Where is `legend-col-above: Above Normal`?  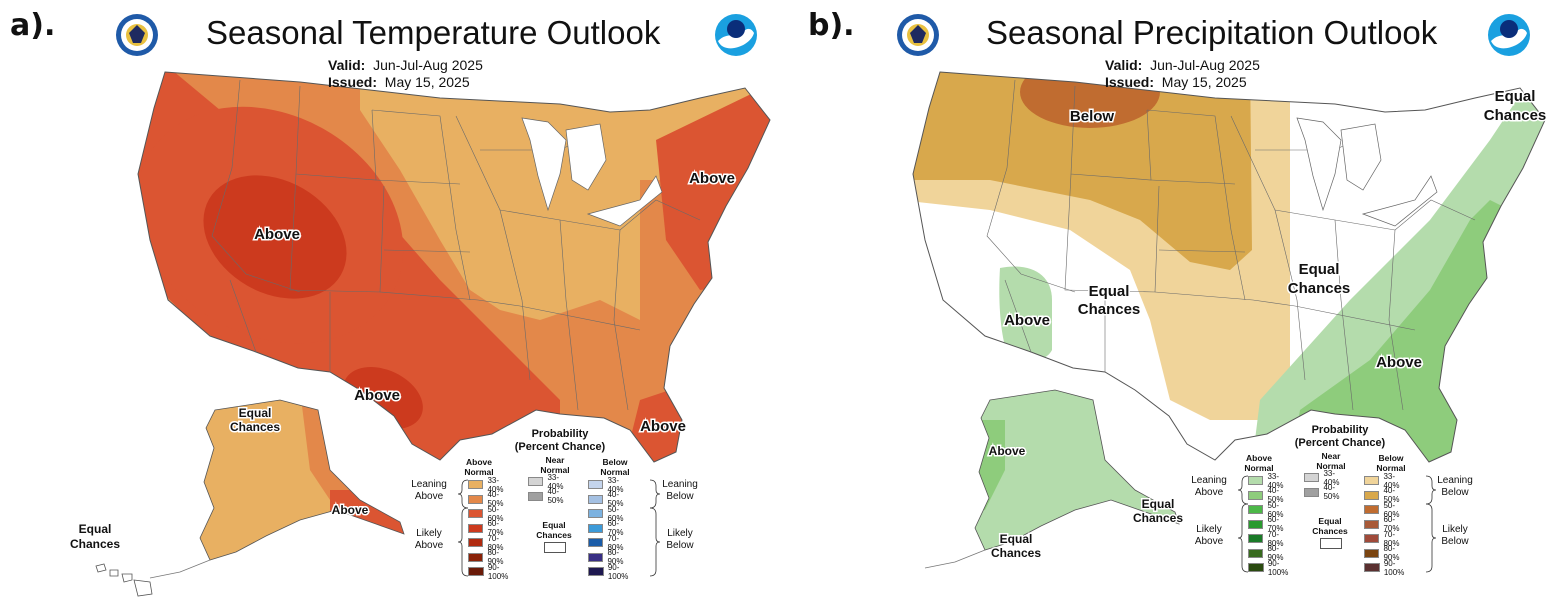
legend-col-above: Above Normal is located at coordinates (1259, 463).